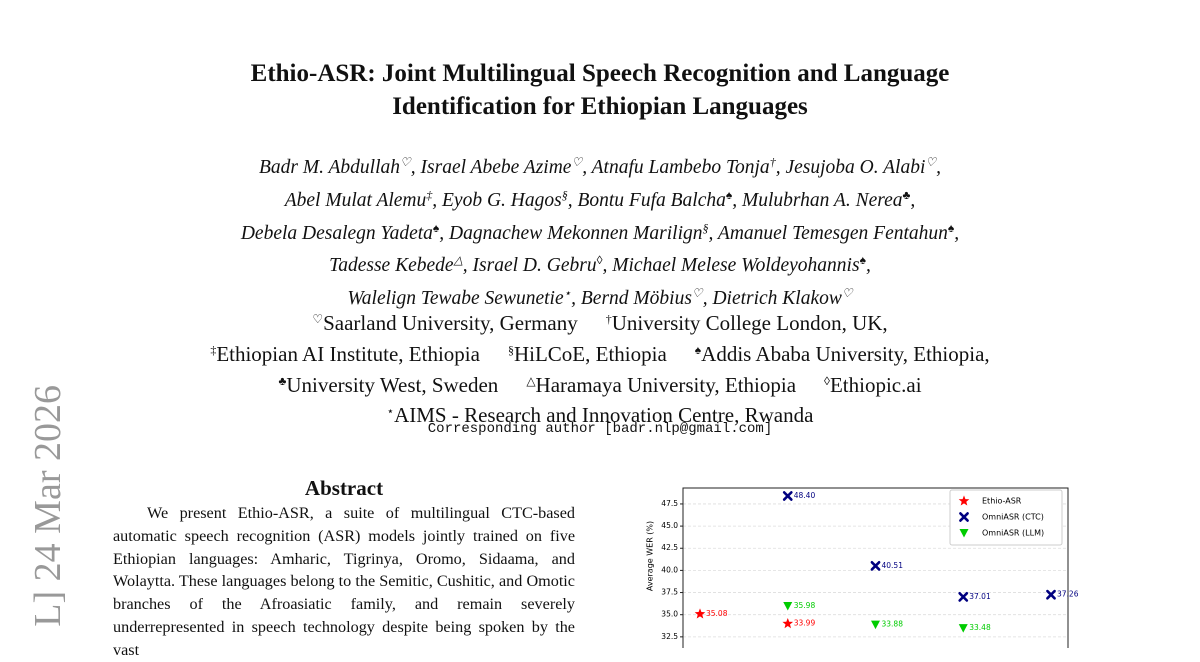  What do you see at coordinates (906, 194) in the screenshot?
I see `author-mark: ♣` at bounding box center [906, 194].